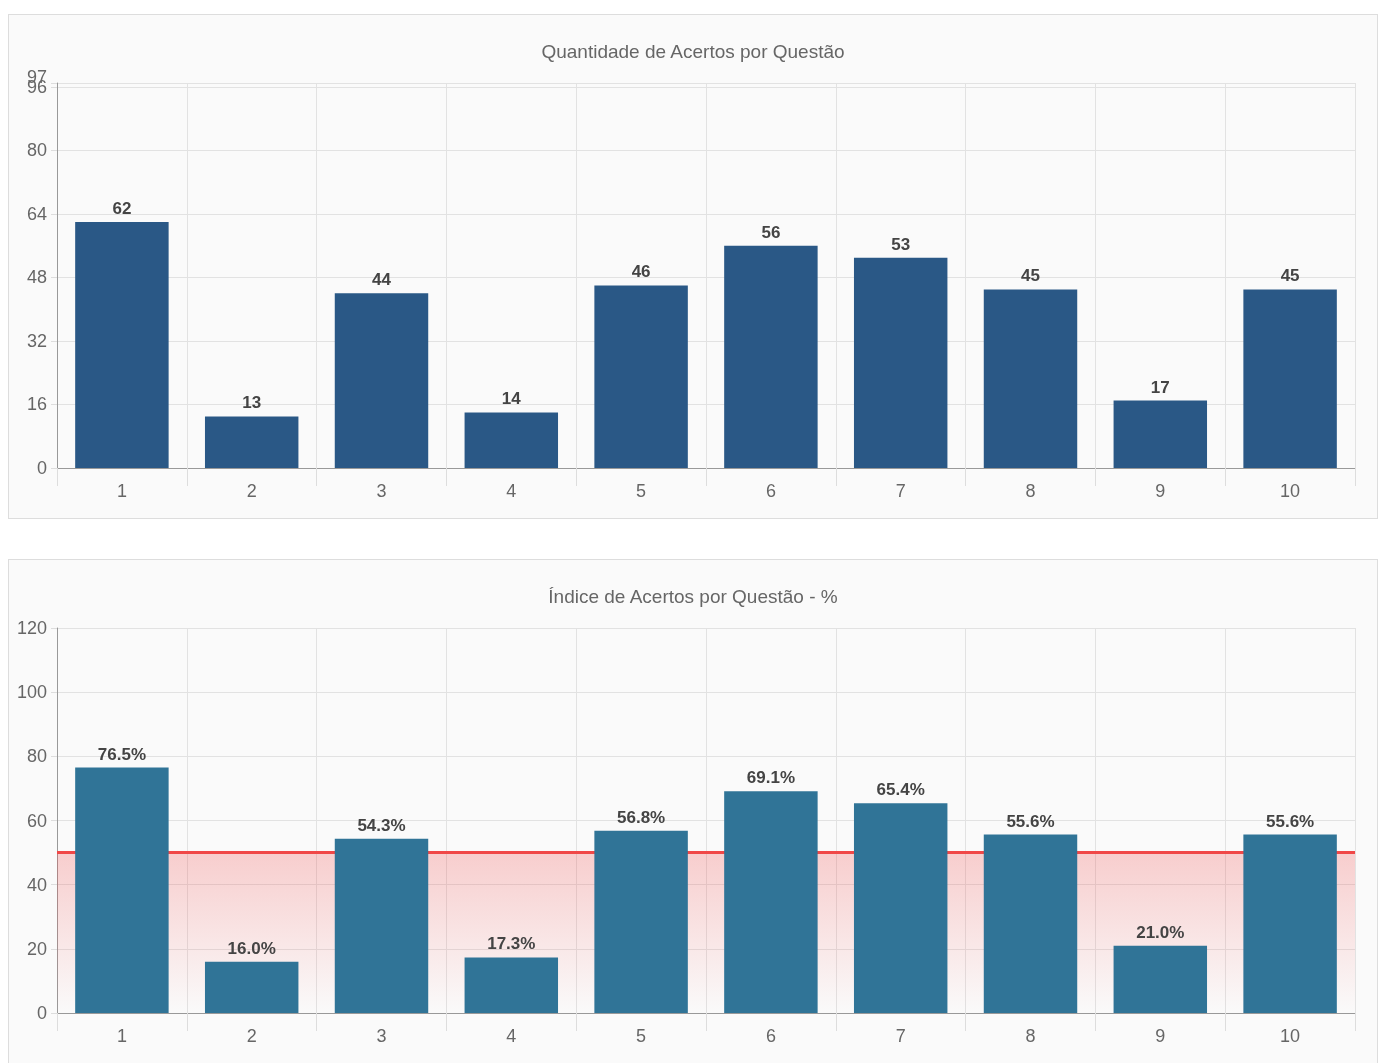  I want to click on chart-title: Índice de Acertos por Questão - %, so click(693, 596).